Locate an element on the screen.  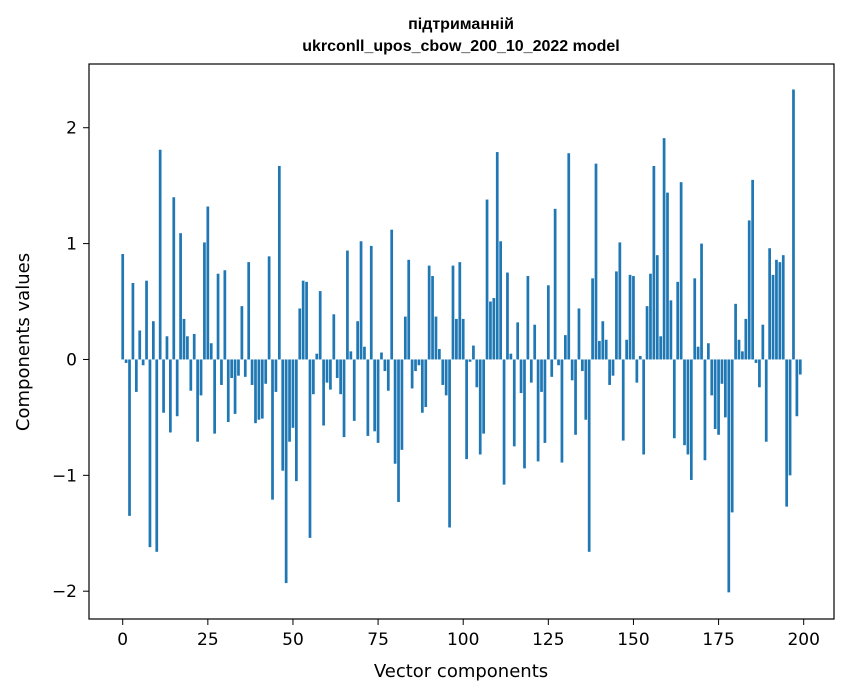
x-tick-label: 0 is located at coordinates (122, 640).